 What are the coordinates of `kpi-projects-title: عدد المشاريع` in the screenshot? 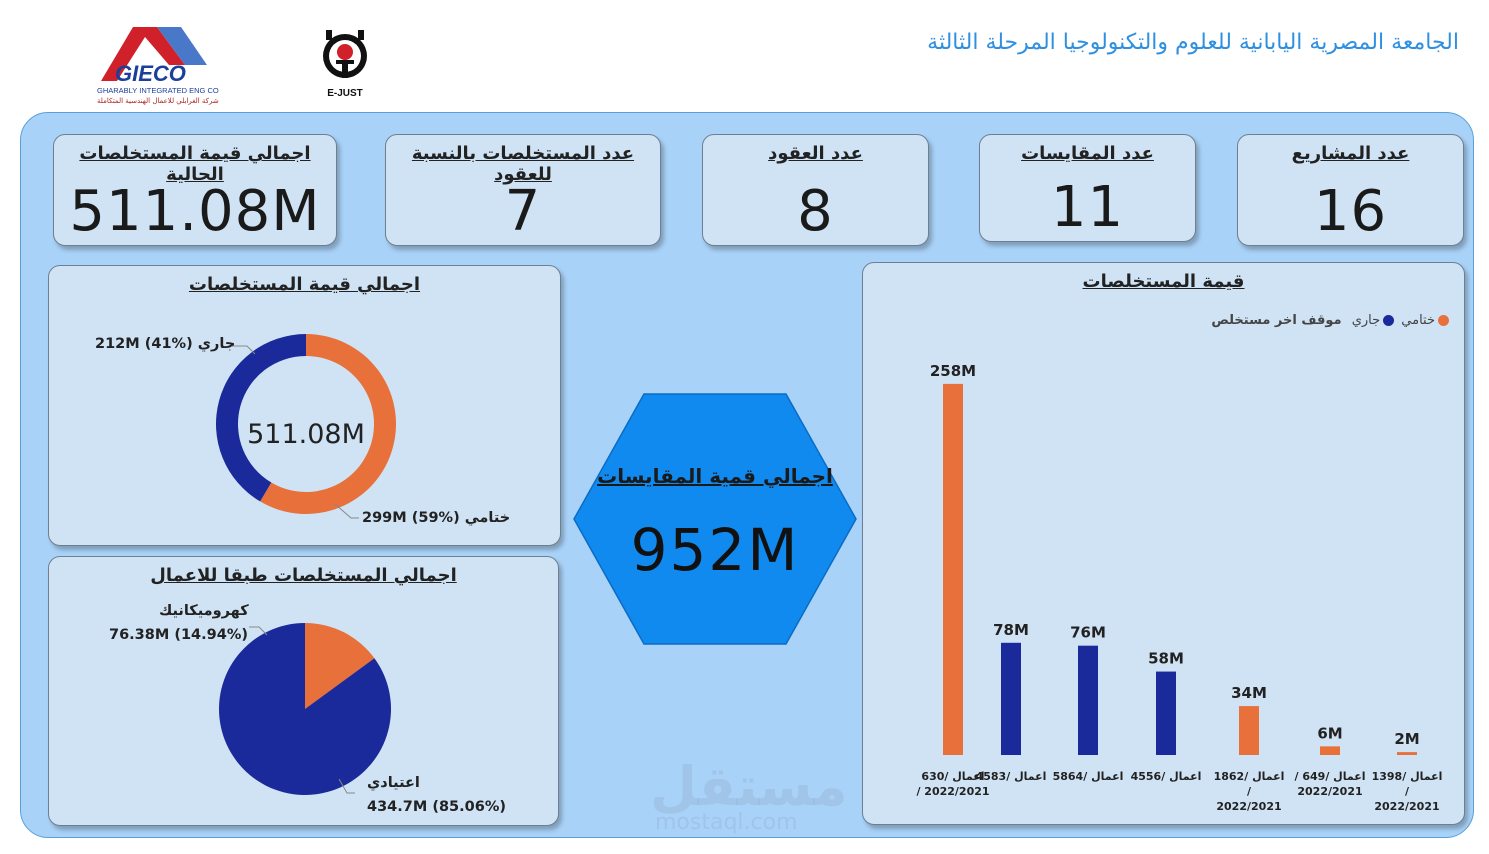 It's located at (1350, 153).